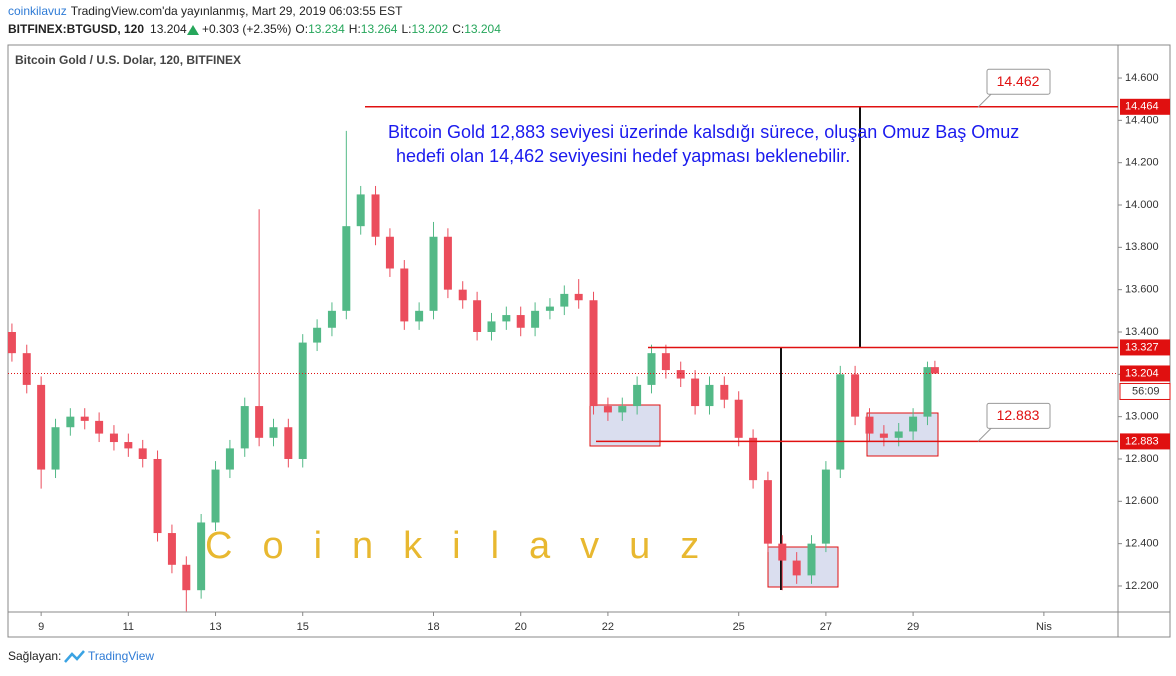 The image size is (1176, 676). What do you see at coordinates (521, 627) in the screenshot?
I see `x-tick-label: 20` at bounding box center [521, 627].